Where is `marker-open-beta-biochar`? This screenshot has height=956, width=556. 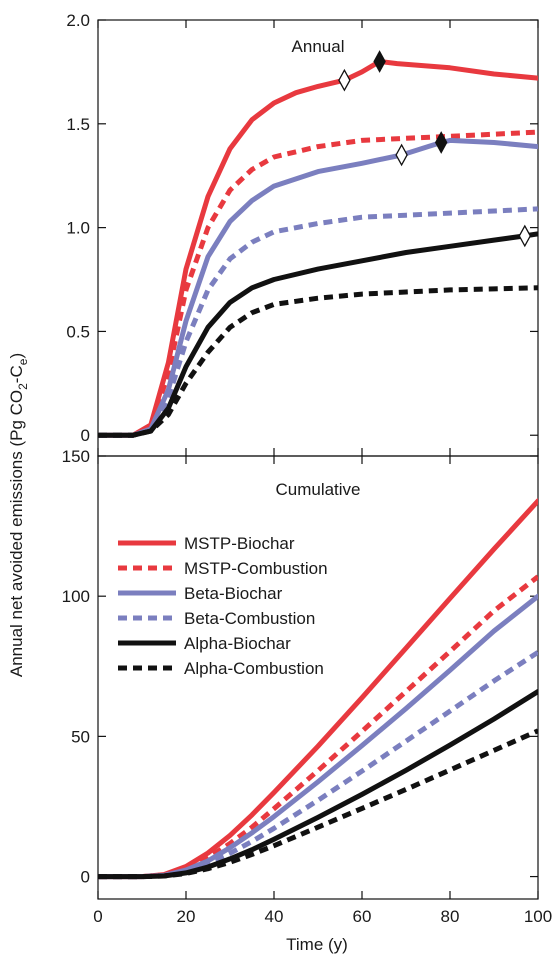
marker-open-beta-biochar is located at coordinates (401, 155).